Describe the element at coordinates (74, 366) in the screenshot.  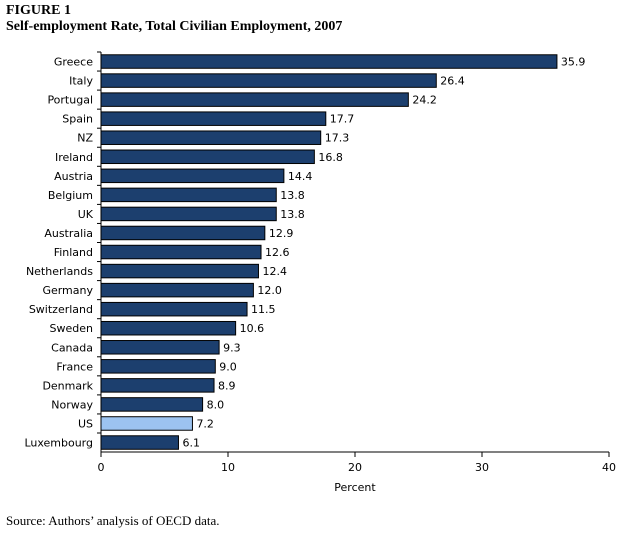
I see `category-label-france: France` at that location.